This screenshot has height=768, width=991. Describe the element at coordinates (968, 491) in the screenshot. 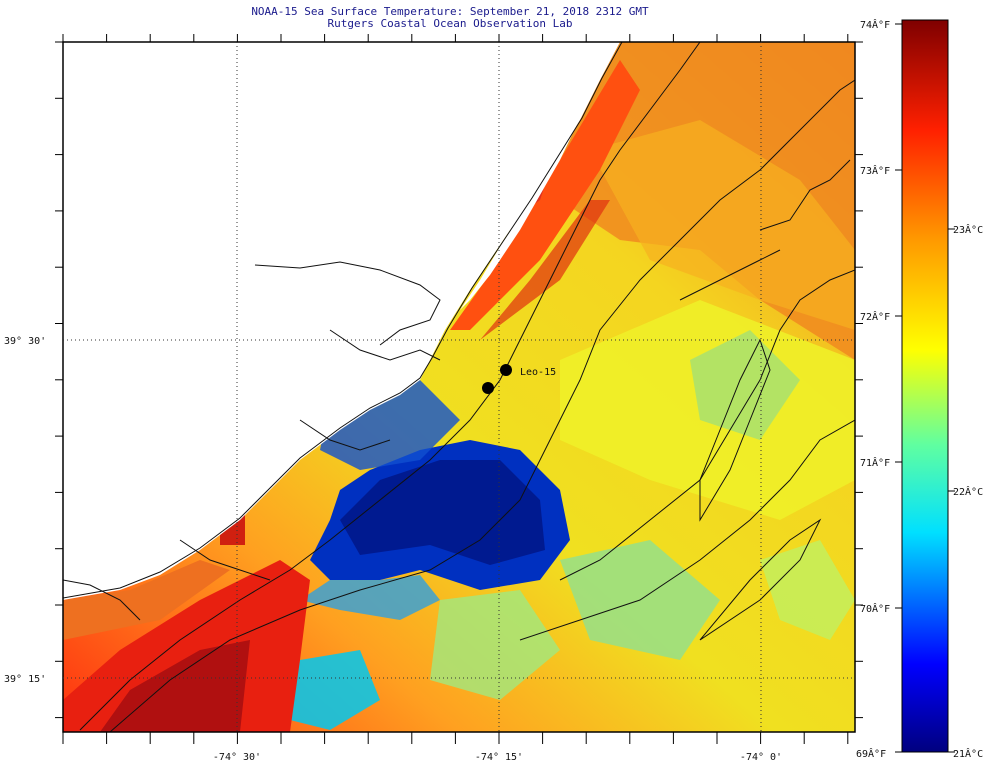

I see `colorbar-label-c: 22Â°C` at that location.